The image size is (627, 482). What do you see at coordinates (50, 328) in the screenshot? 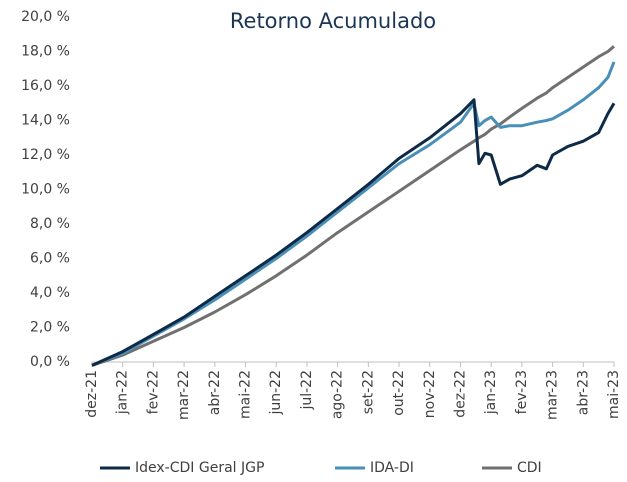
I see `y-tick-label: 2,0 %` at bounding box center [50, 328].